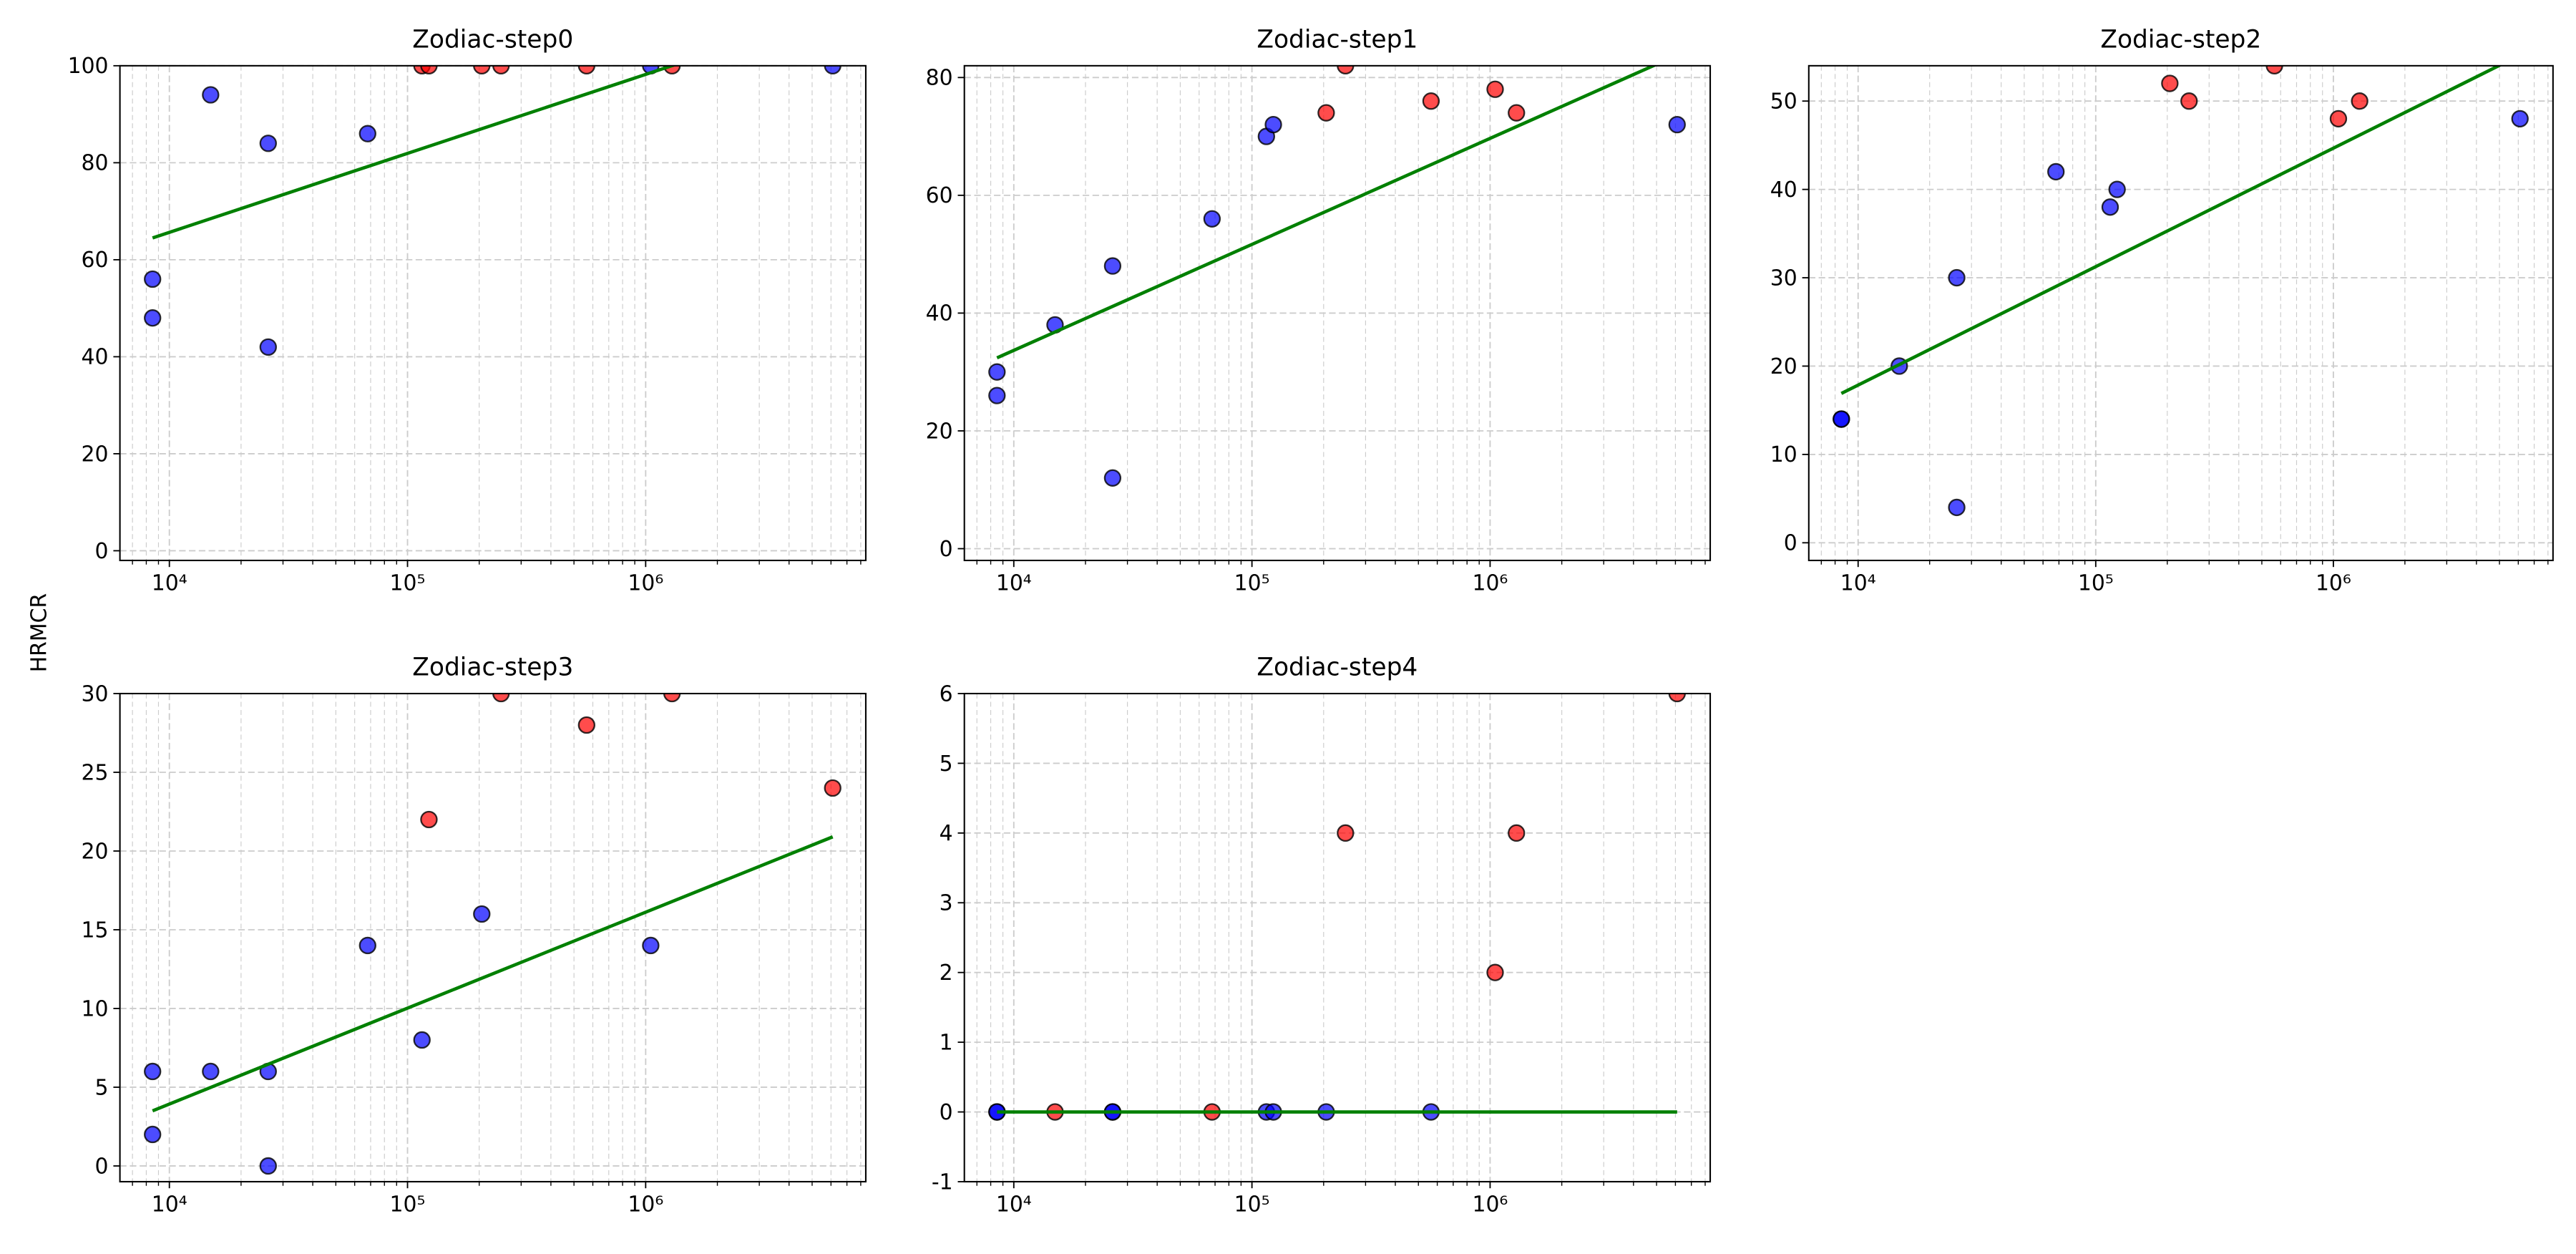  Describe the element at coordinates (946, 693) in the screenshot. I see `y-tick-label: 6` at that location.